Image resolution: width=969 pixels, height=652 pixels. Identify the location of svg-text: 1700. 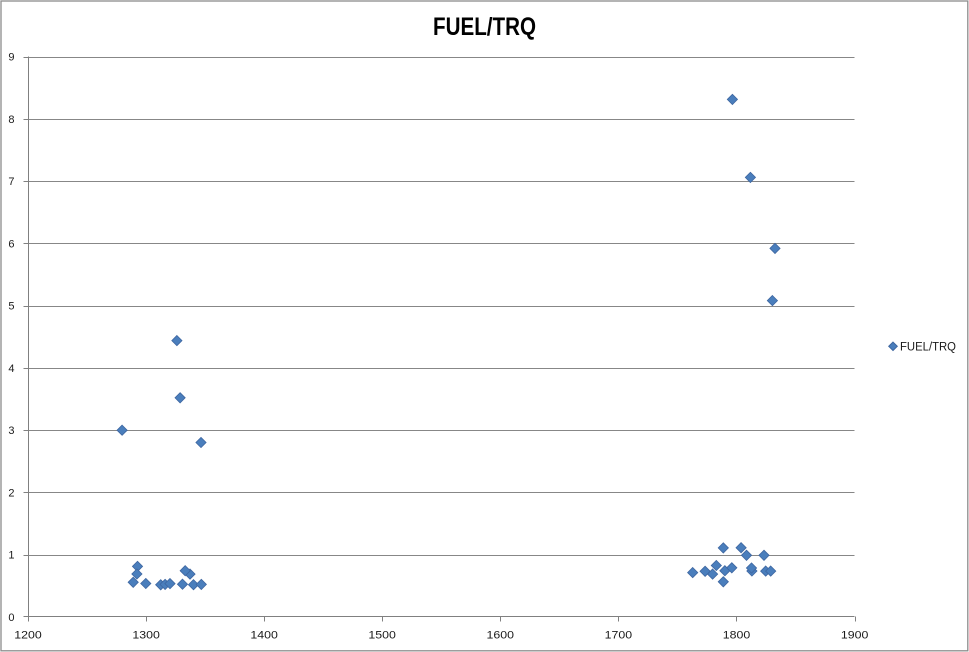
(619, 636).